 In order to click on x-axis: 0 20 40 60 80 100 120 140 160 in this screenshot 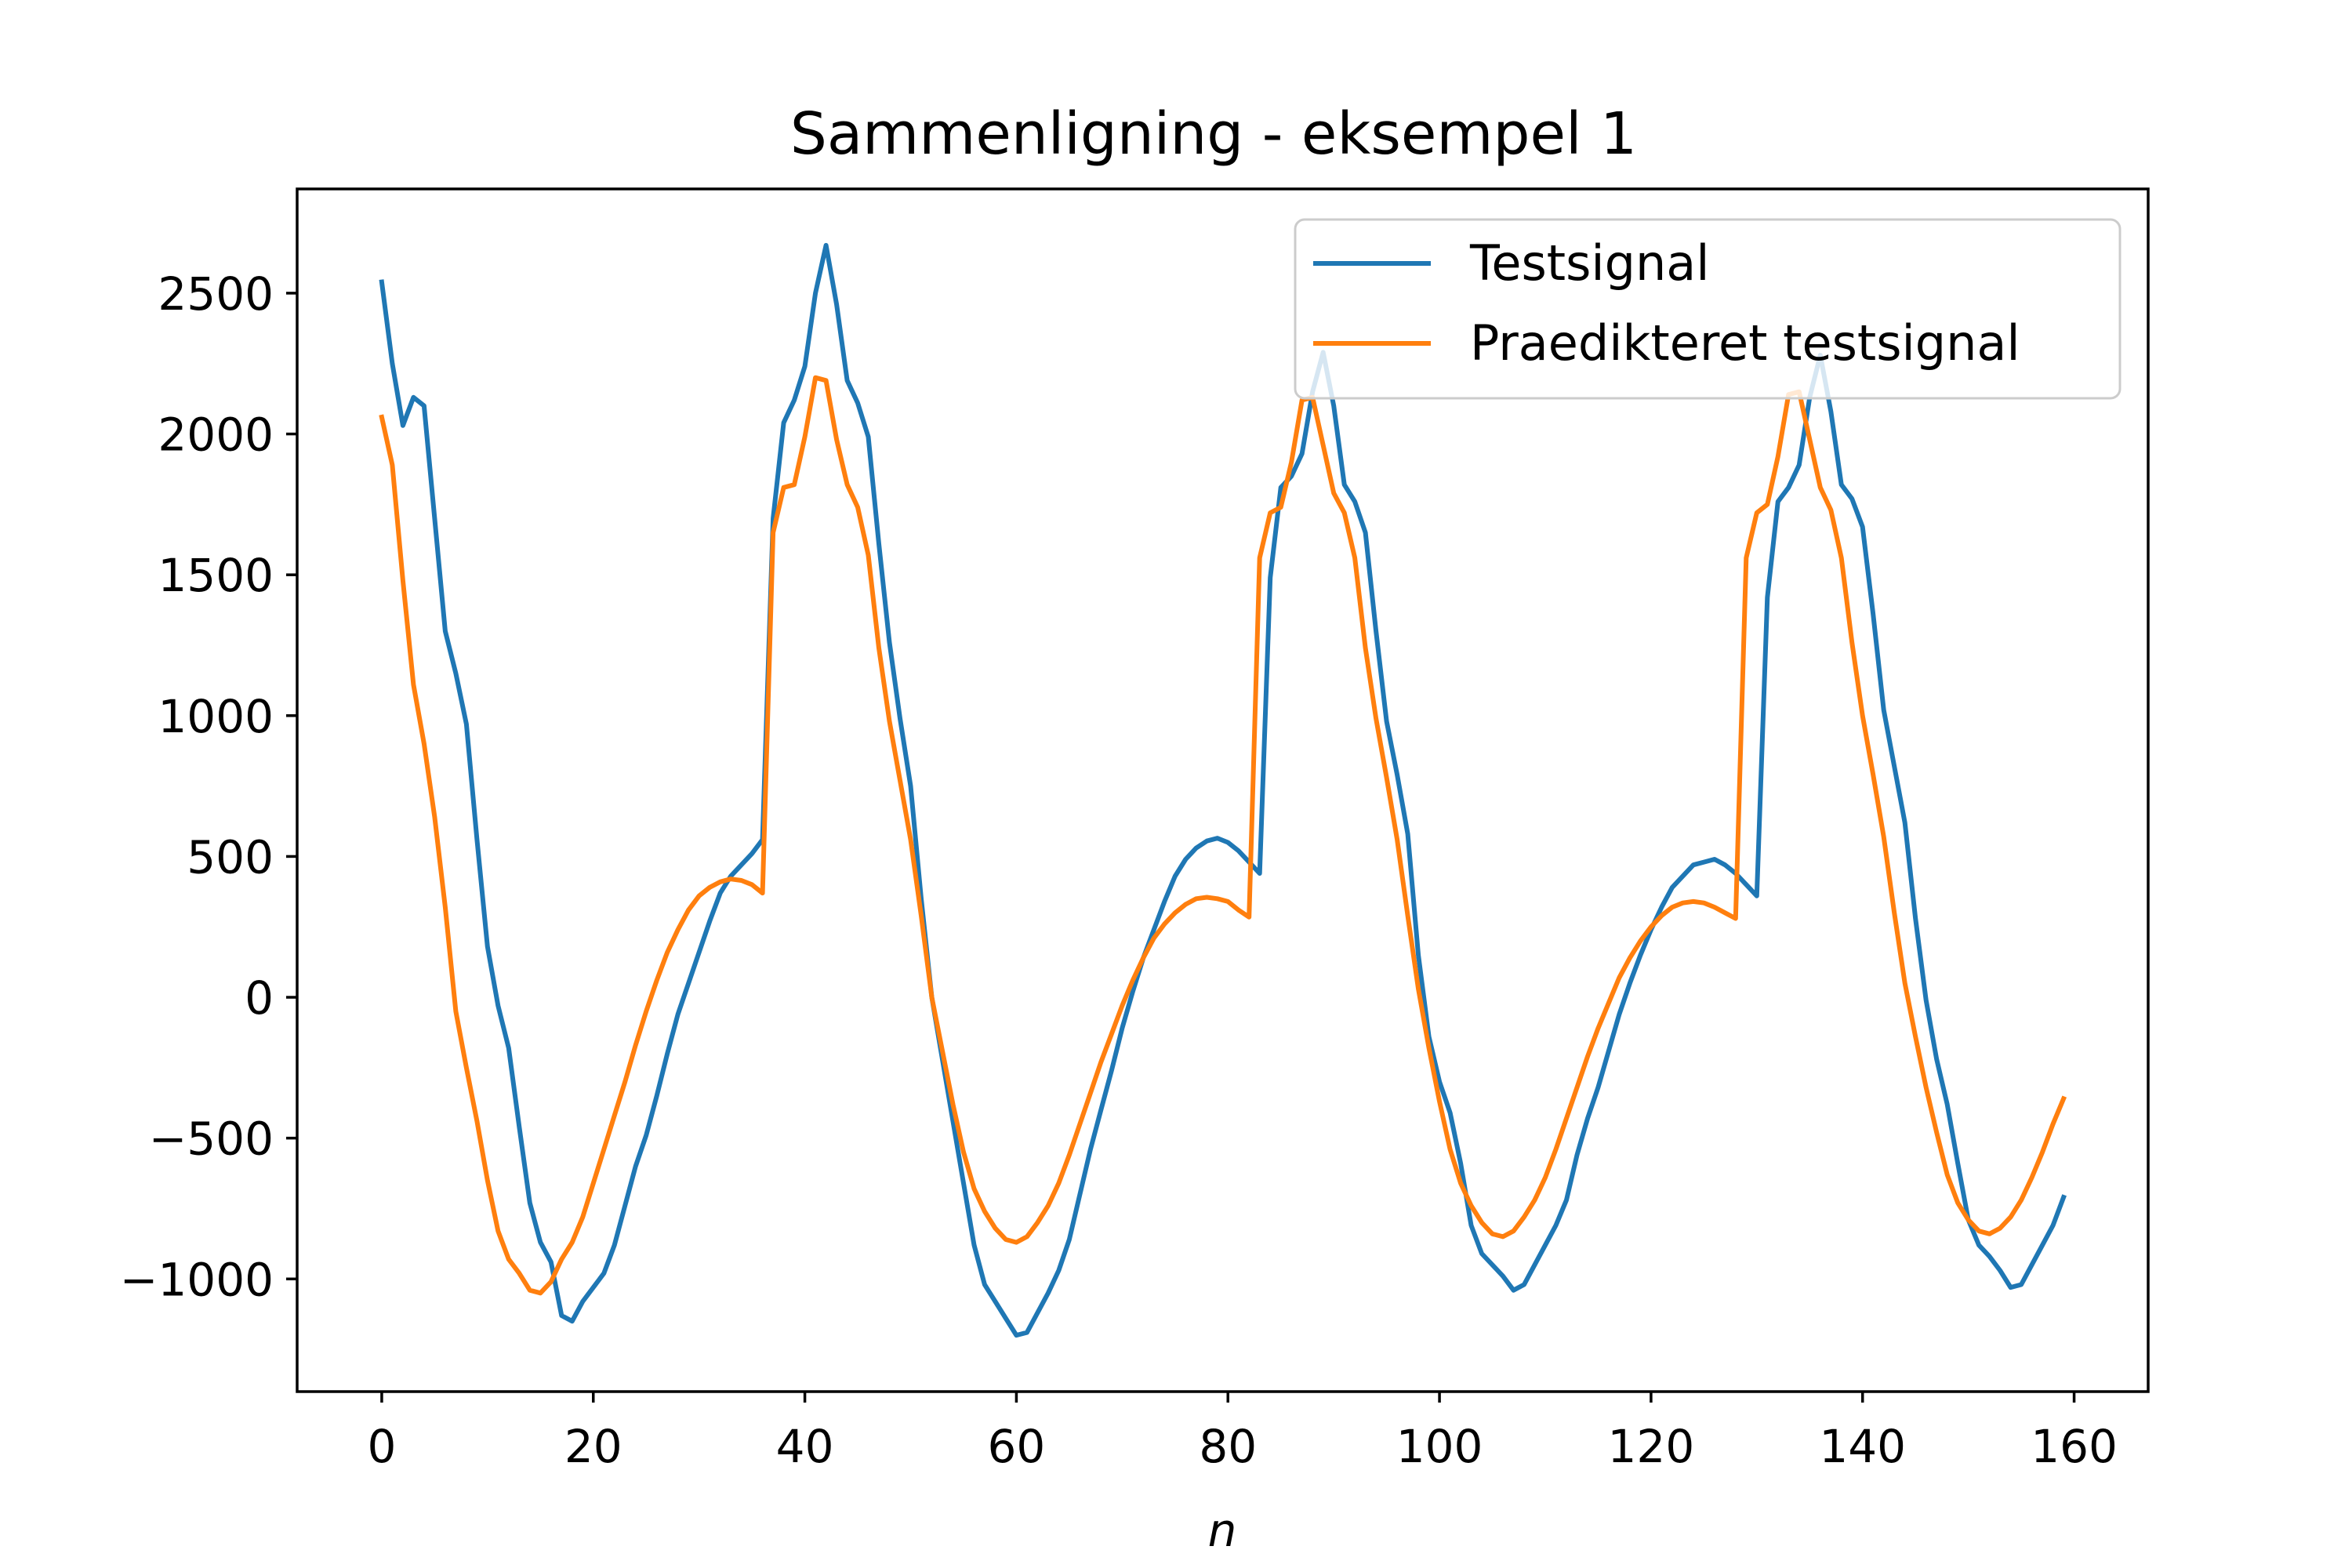, I will do `click(1242, 1432)`.